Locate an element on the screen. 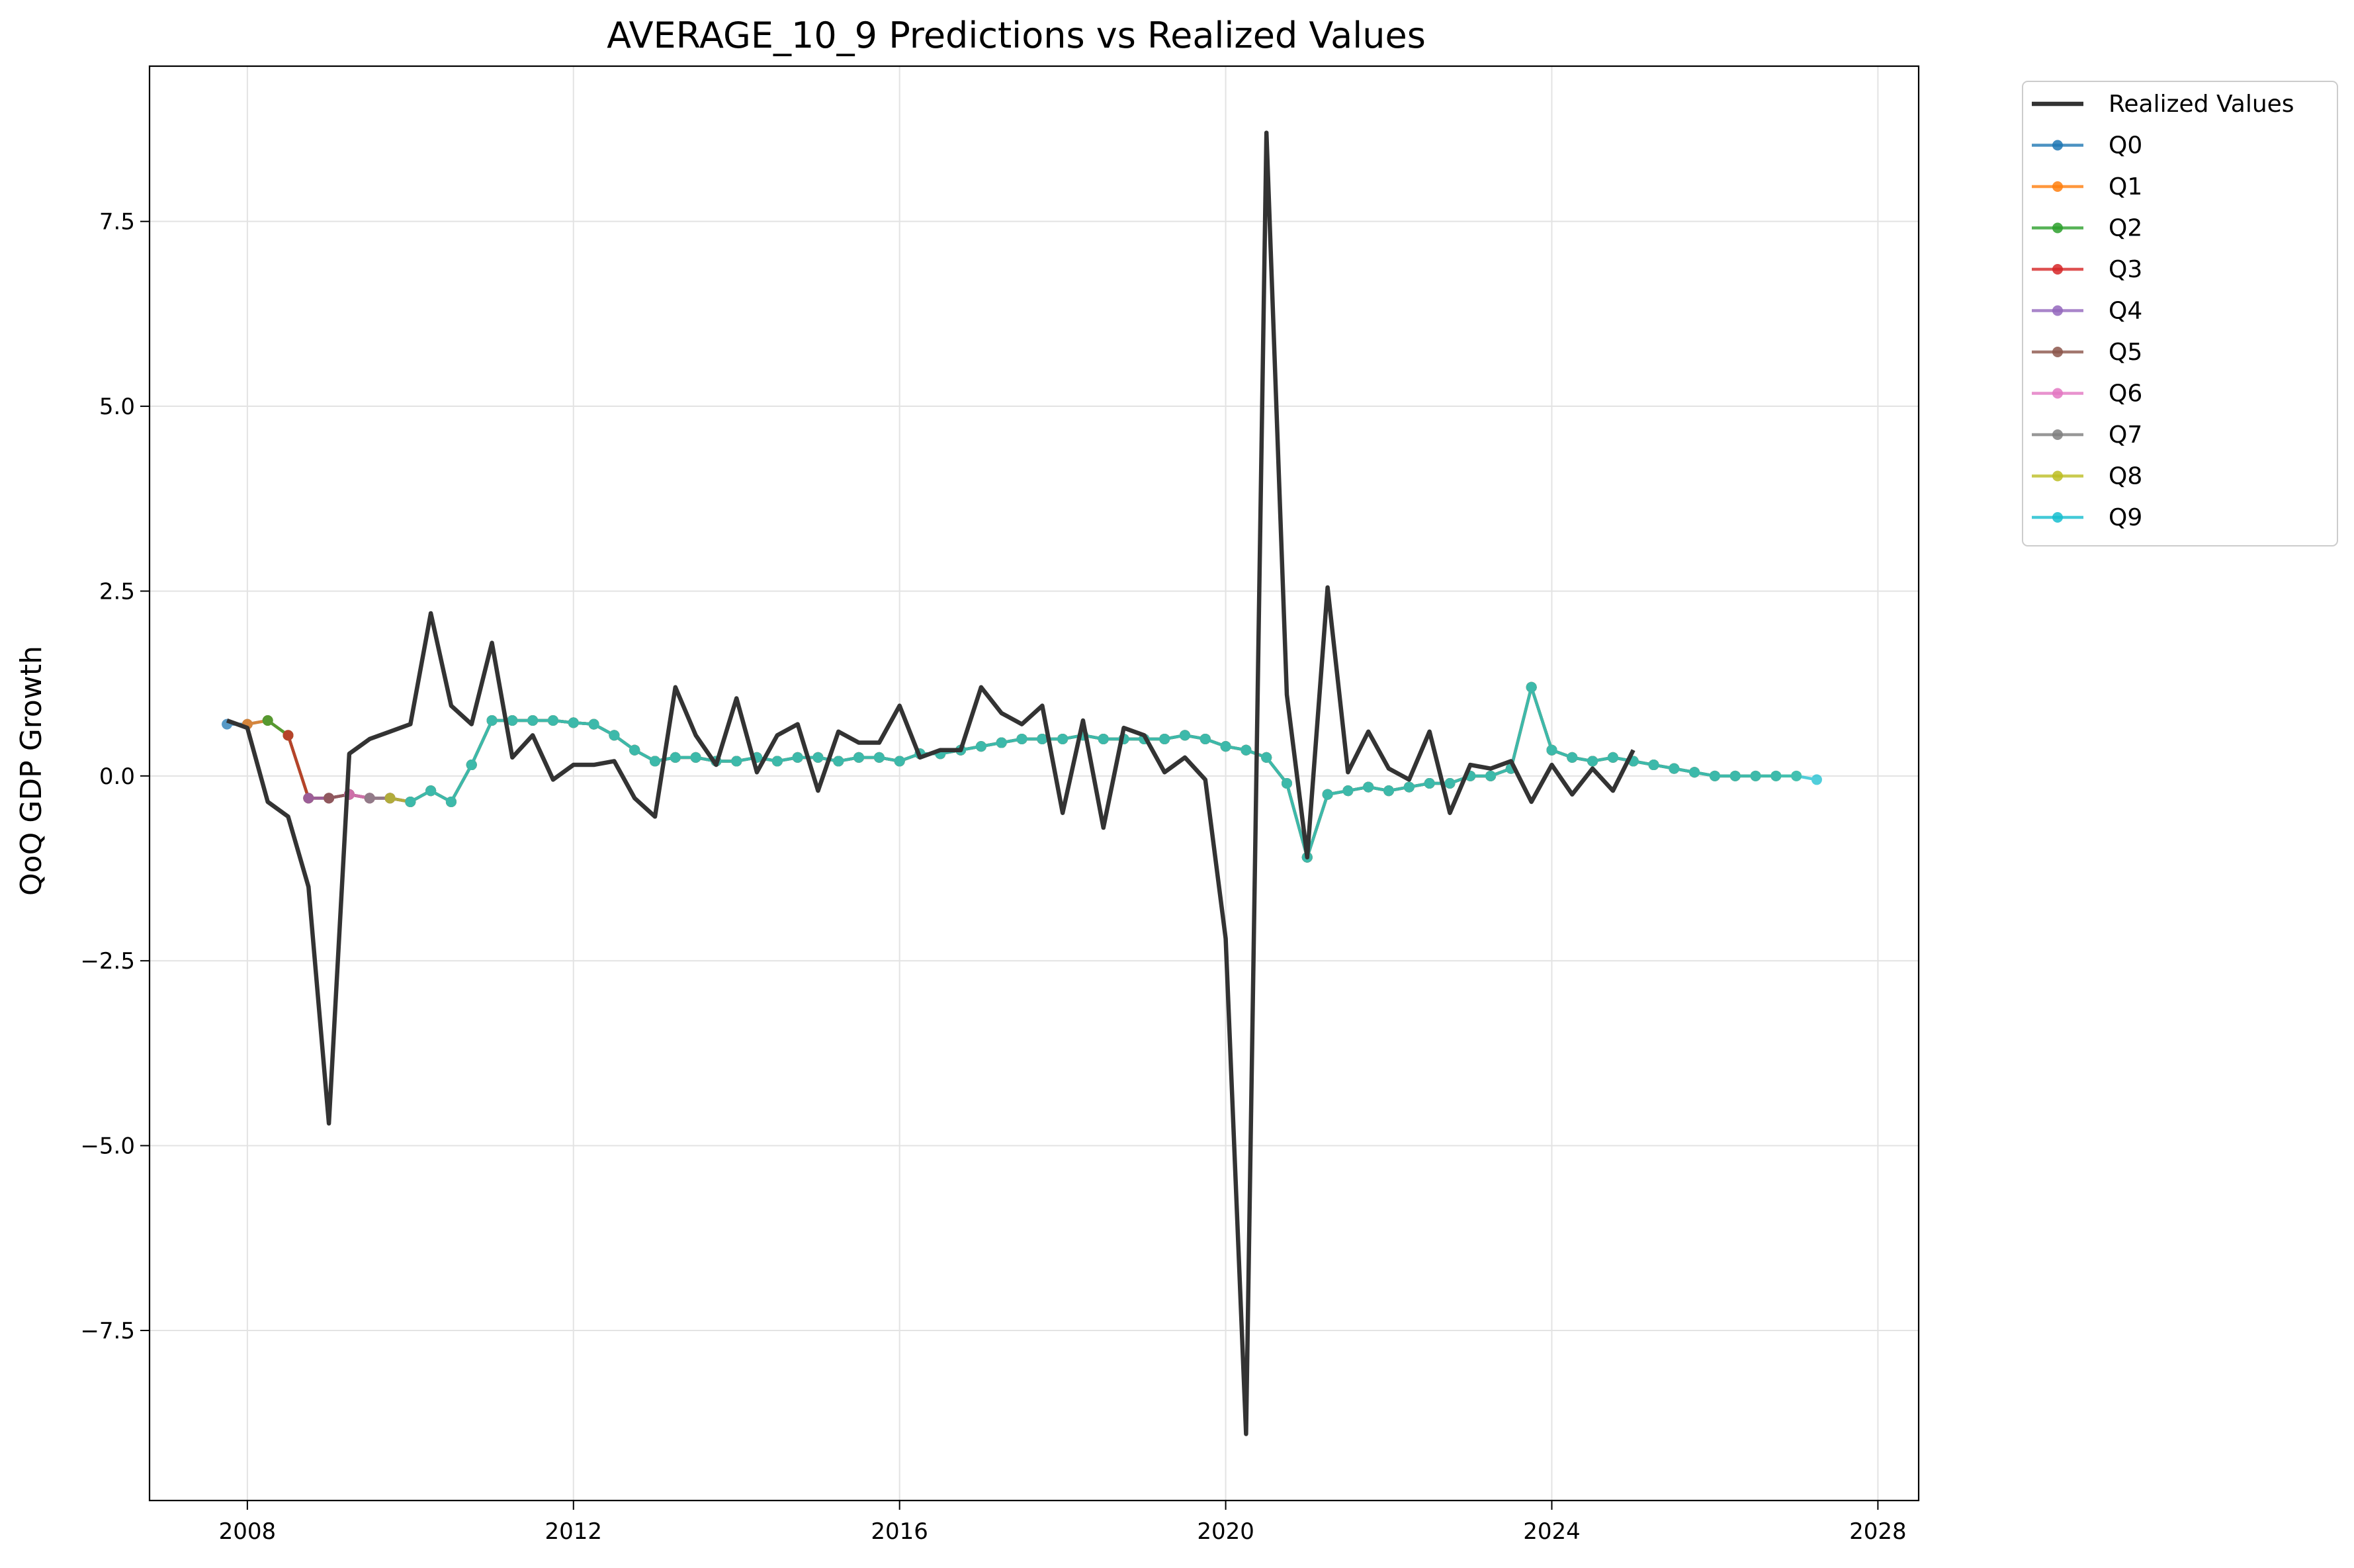 The image size is (2354, 1568). y-tick-label: 5.0 is located at coordinates (117, 407).